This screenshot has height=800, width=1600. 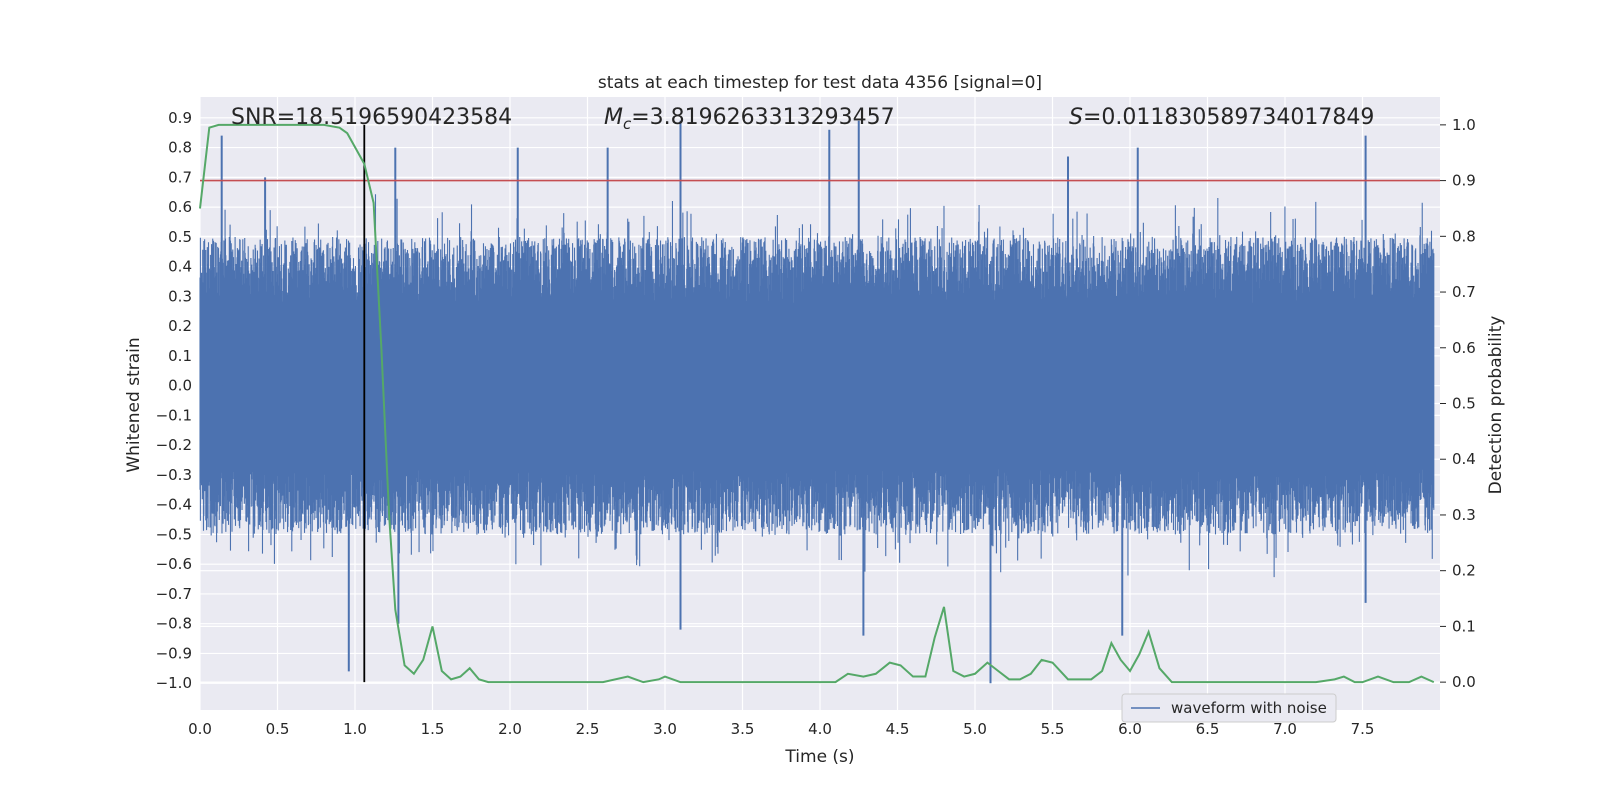 I want to click on y-left-tick-label: 0.4, so click(x=180, y=267).